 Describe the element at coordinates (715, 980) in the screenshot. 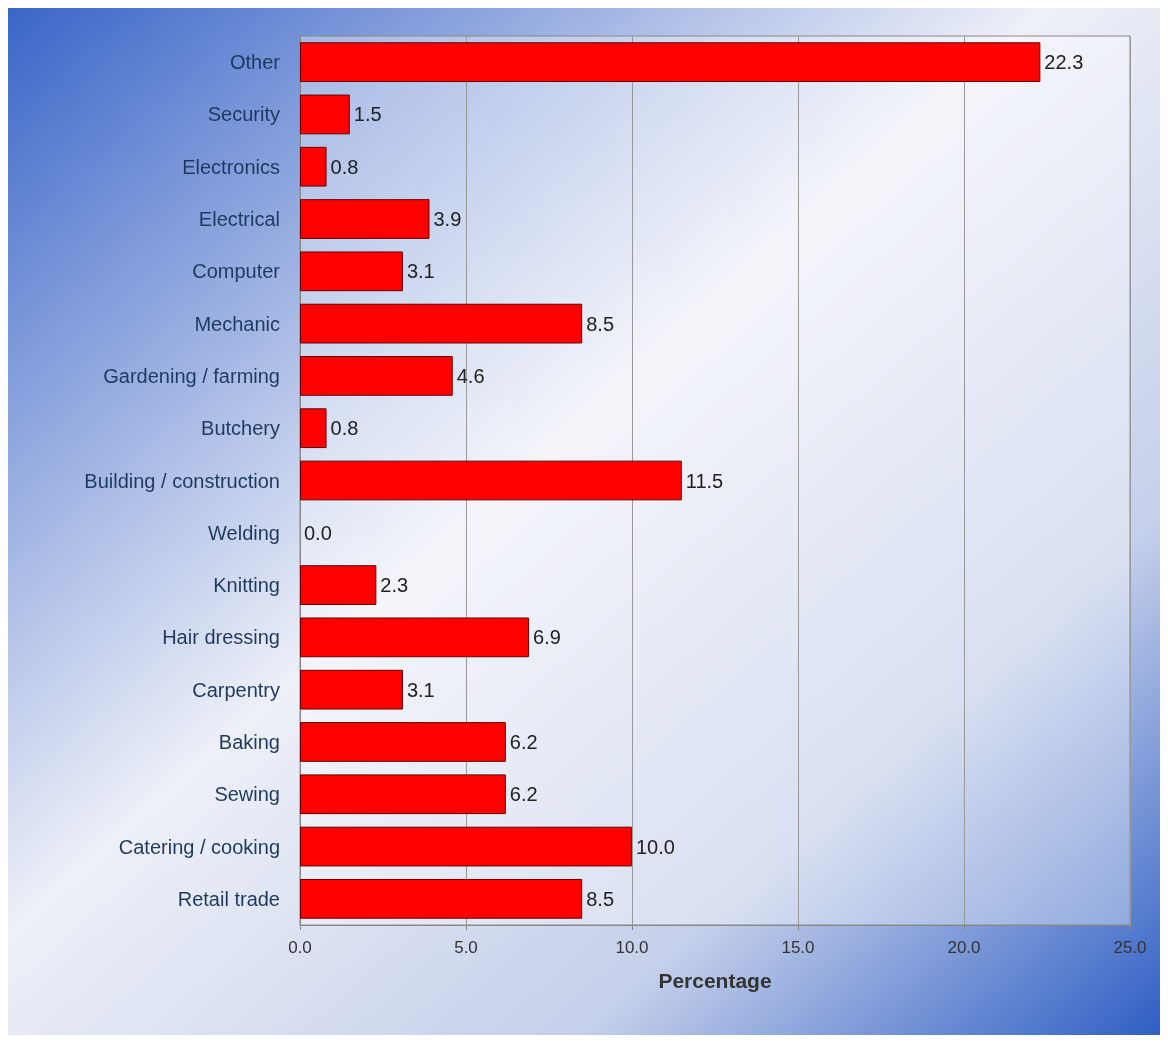

I see `x-axis-title: Percentage` at that location.